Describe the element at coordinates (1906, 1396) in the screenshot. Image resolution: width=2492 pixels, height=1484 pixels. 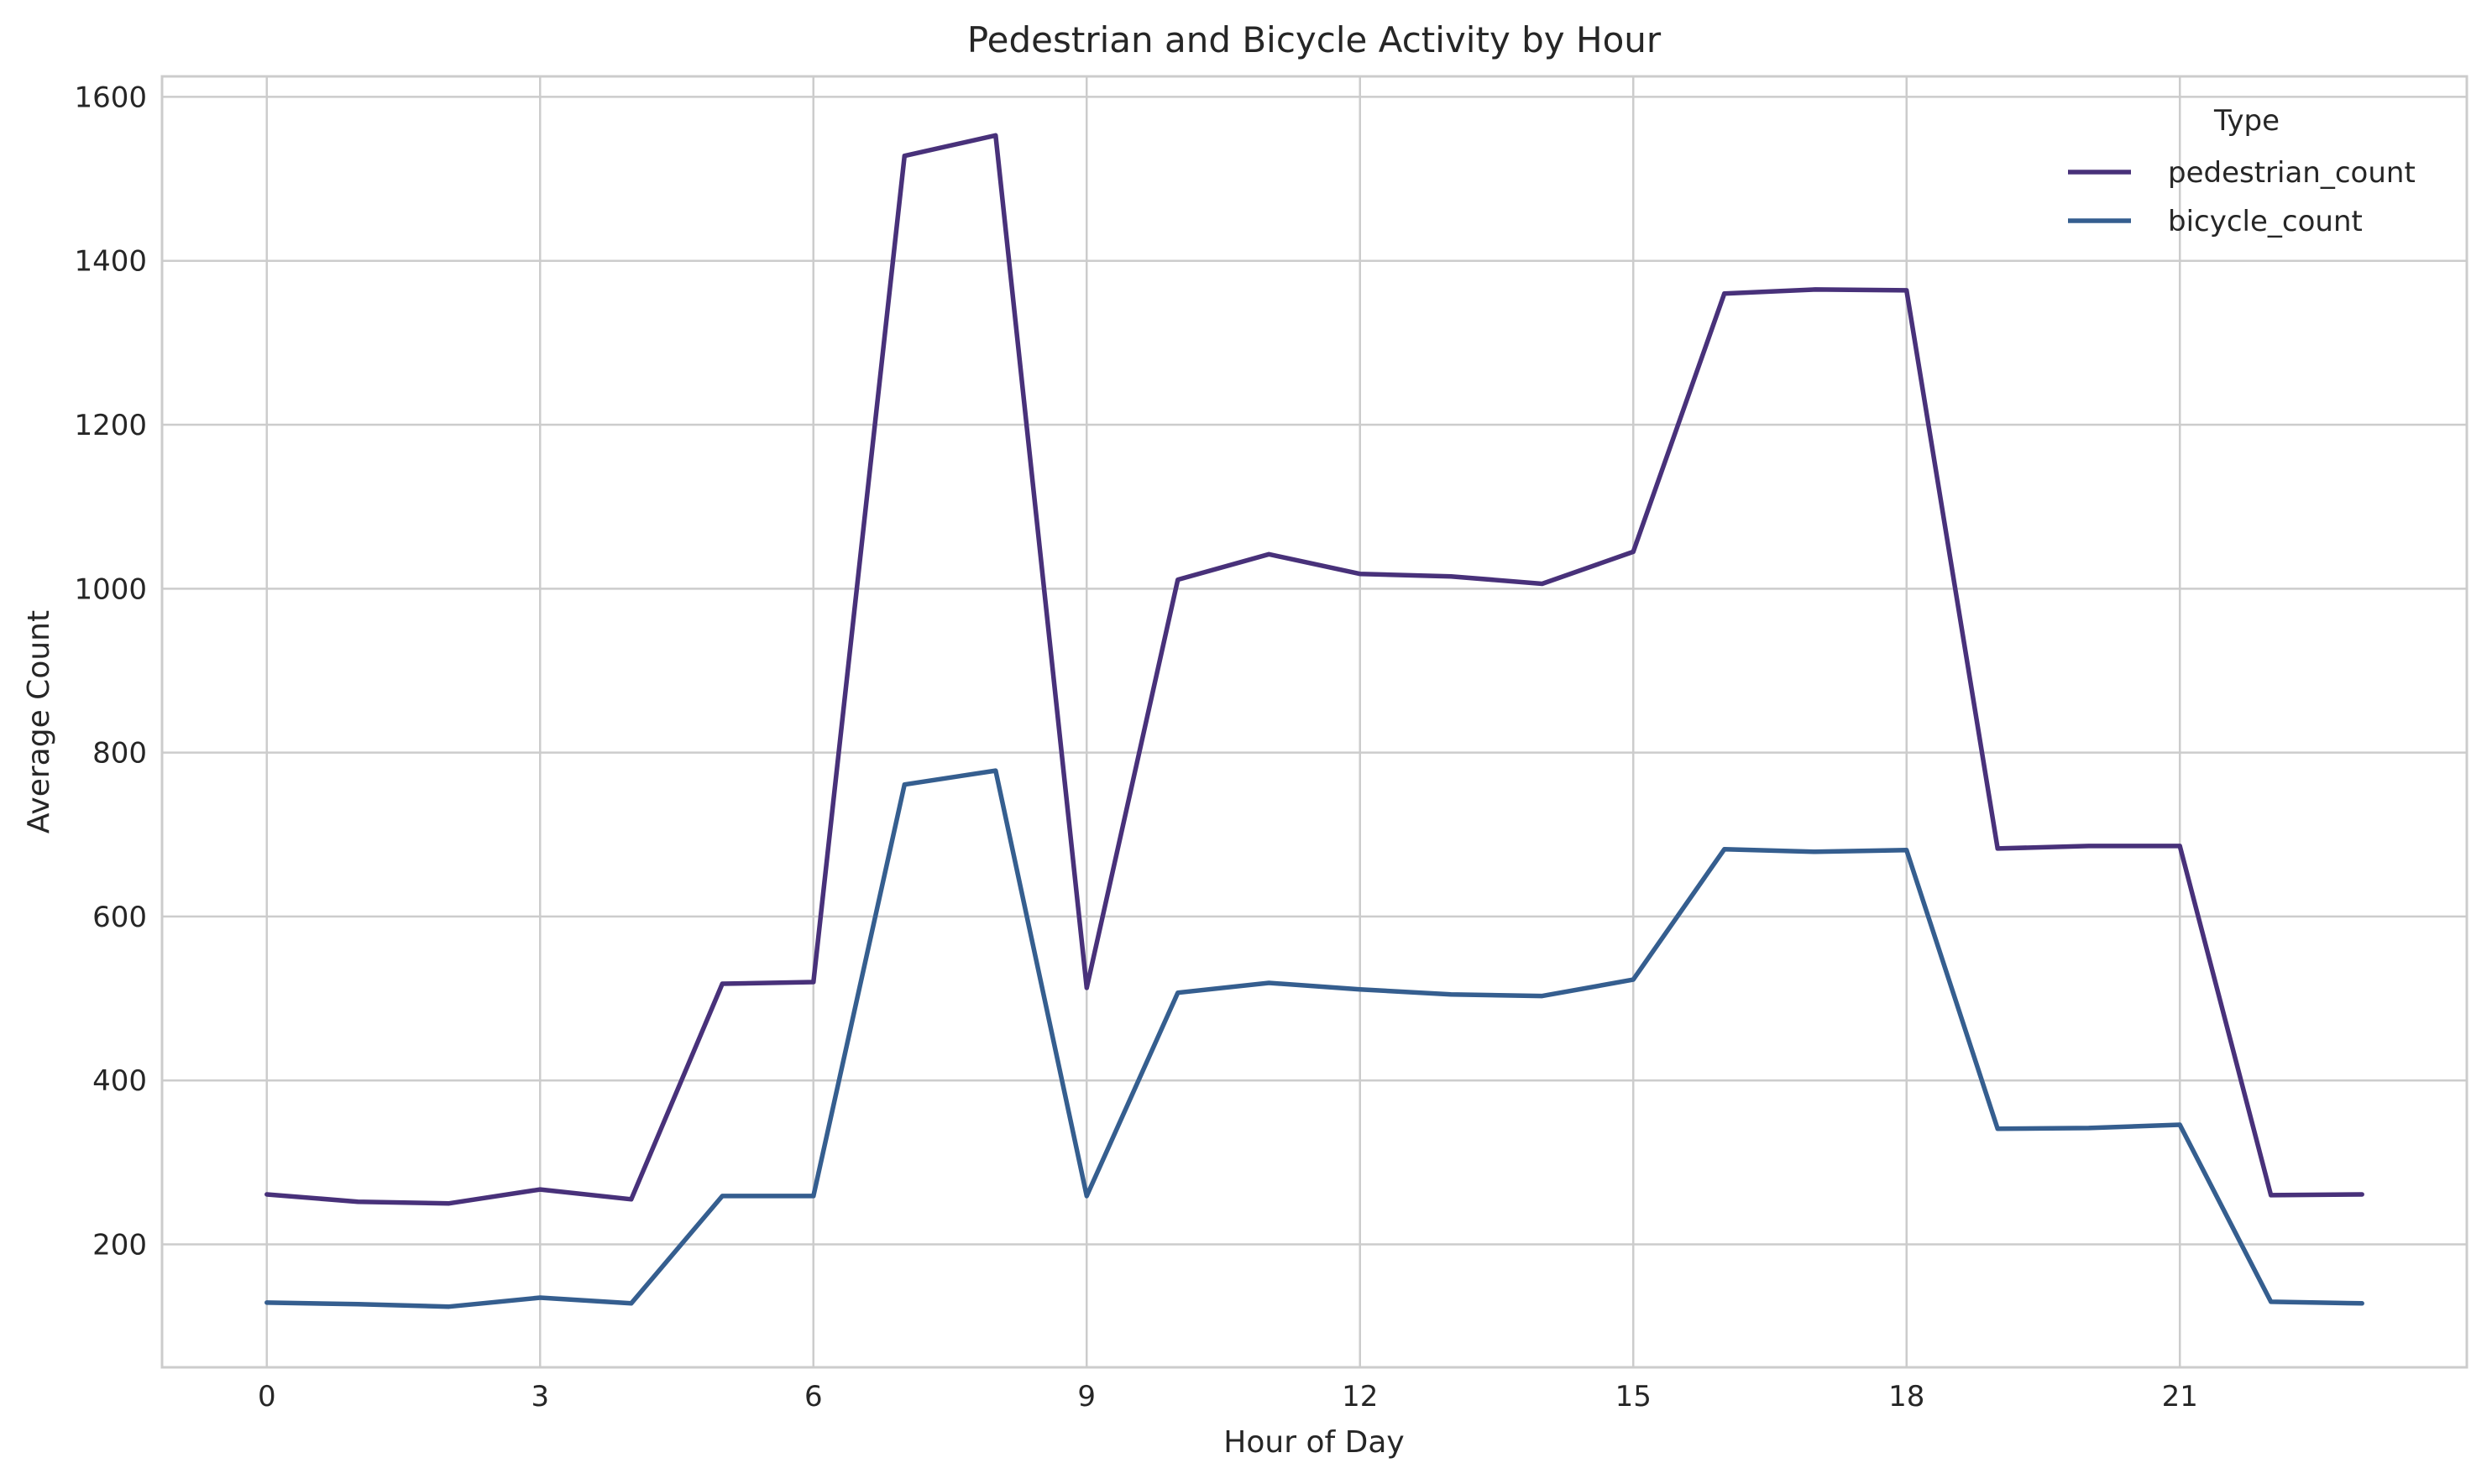
I see `x-tick-label: 18` at that location.